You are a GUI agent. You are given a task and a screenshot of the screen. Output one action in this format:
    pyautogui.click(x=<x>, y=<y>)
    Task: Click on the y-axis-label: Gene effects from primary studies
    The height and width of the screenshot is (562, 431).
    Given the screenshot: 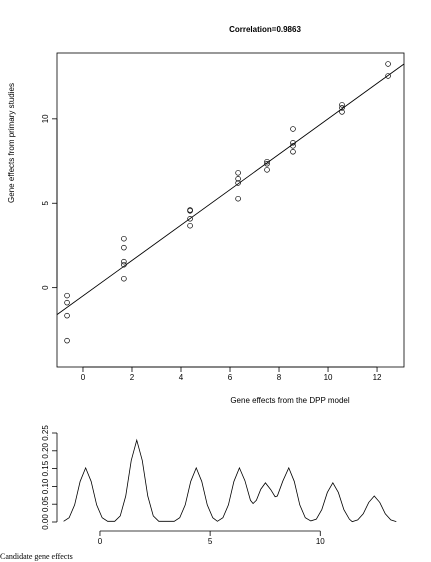 What is the action you would take?
    pyautogui.click(x=11, y=143)
    